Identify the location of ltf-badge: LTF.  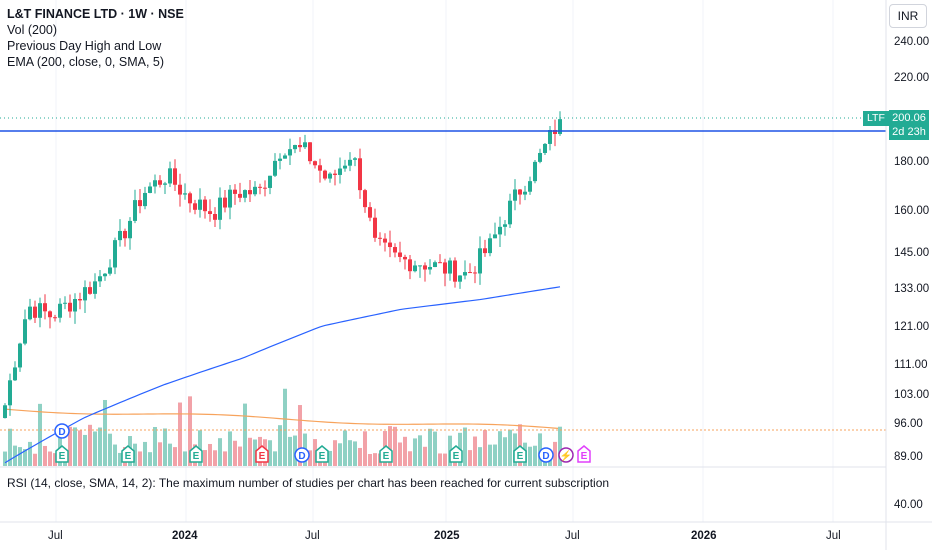
(876, 118).